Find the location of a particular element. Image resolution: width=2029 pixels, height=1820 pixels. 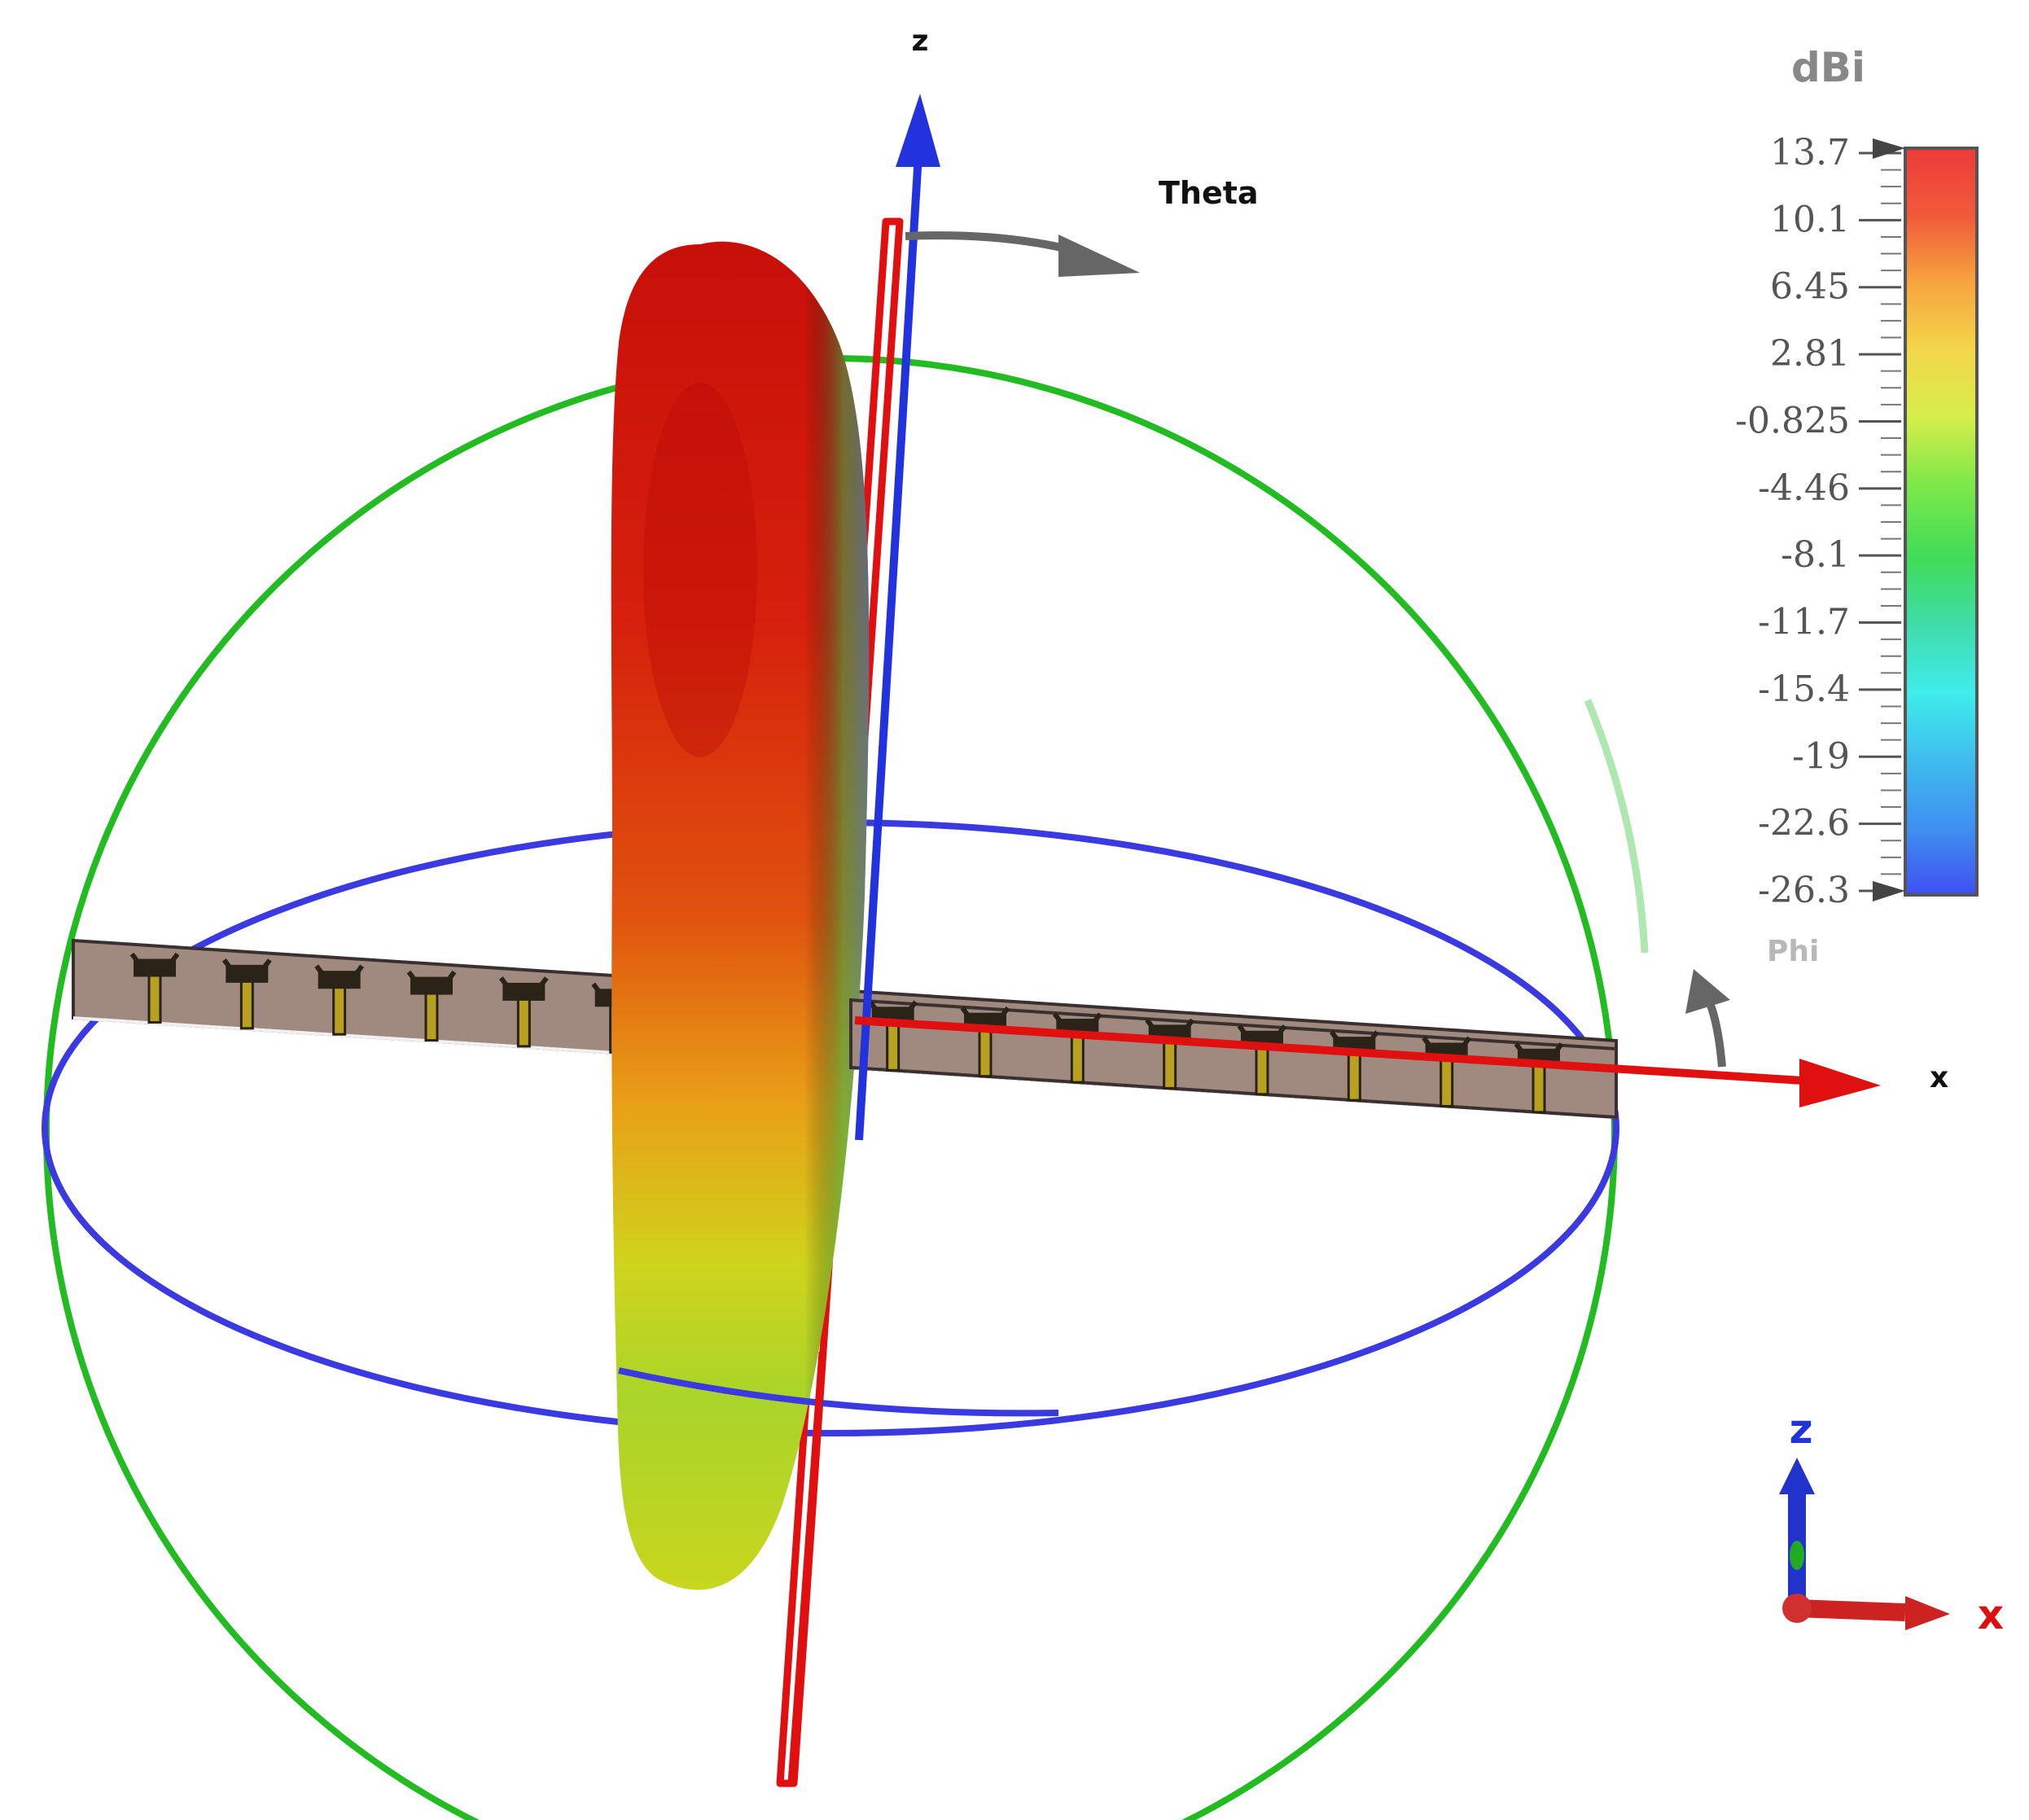

legend-tick-label: 6.45 is located at coordinates (1810, 287).